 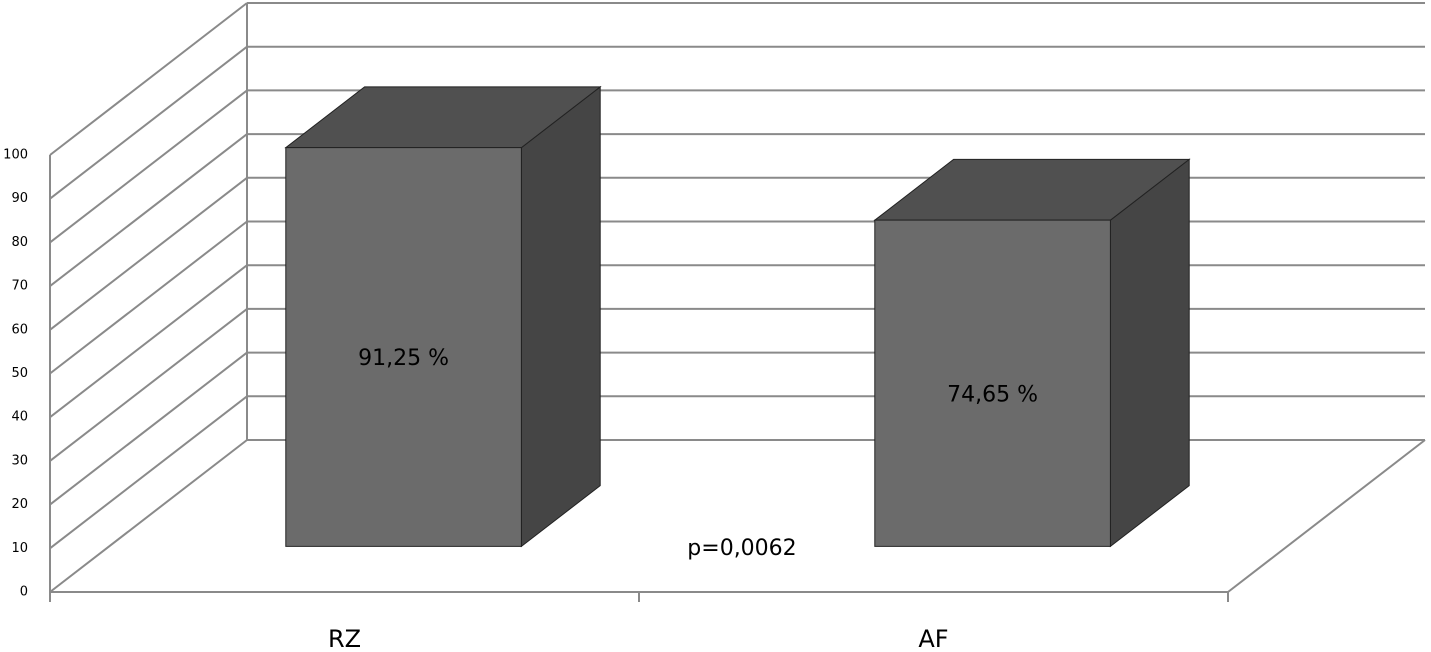 What do you see at coordinates (992, 394) in the screenshot?
I see `value-label: 74,65 %` at bounding box center [992, 394].